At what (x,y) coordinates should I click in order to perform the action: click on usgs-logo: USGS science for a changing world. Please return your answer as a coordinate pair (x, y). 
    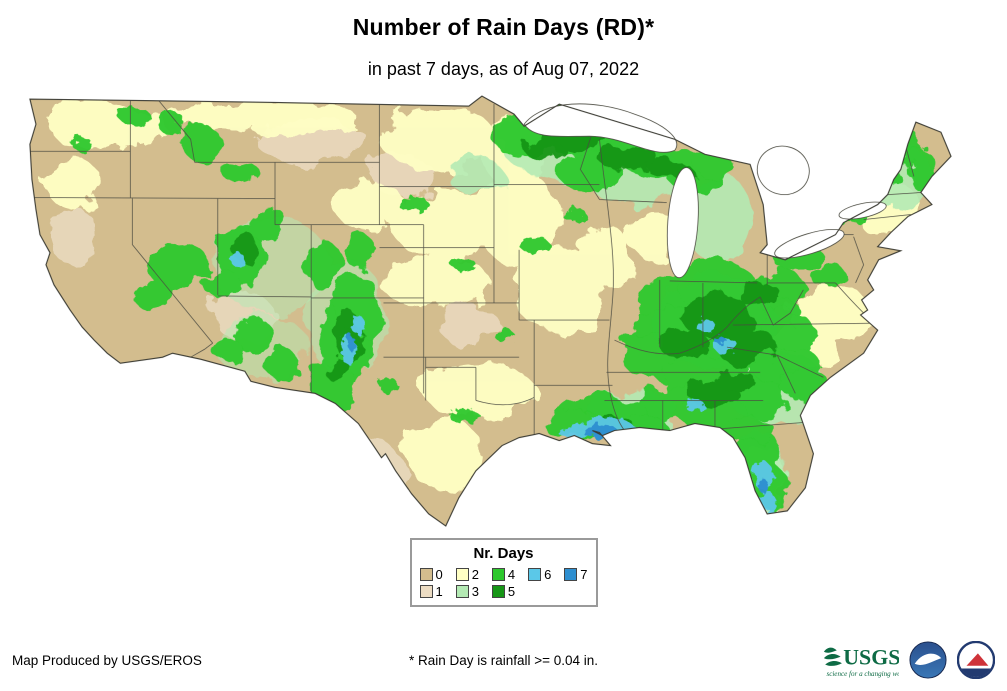
    Looking at the image, I should click on (861, 661).